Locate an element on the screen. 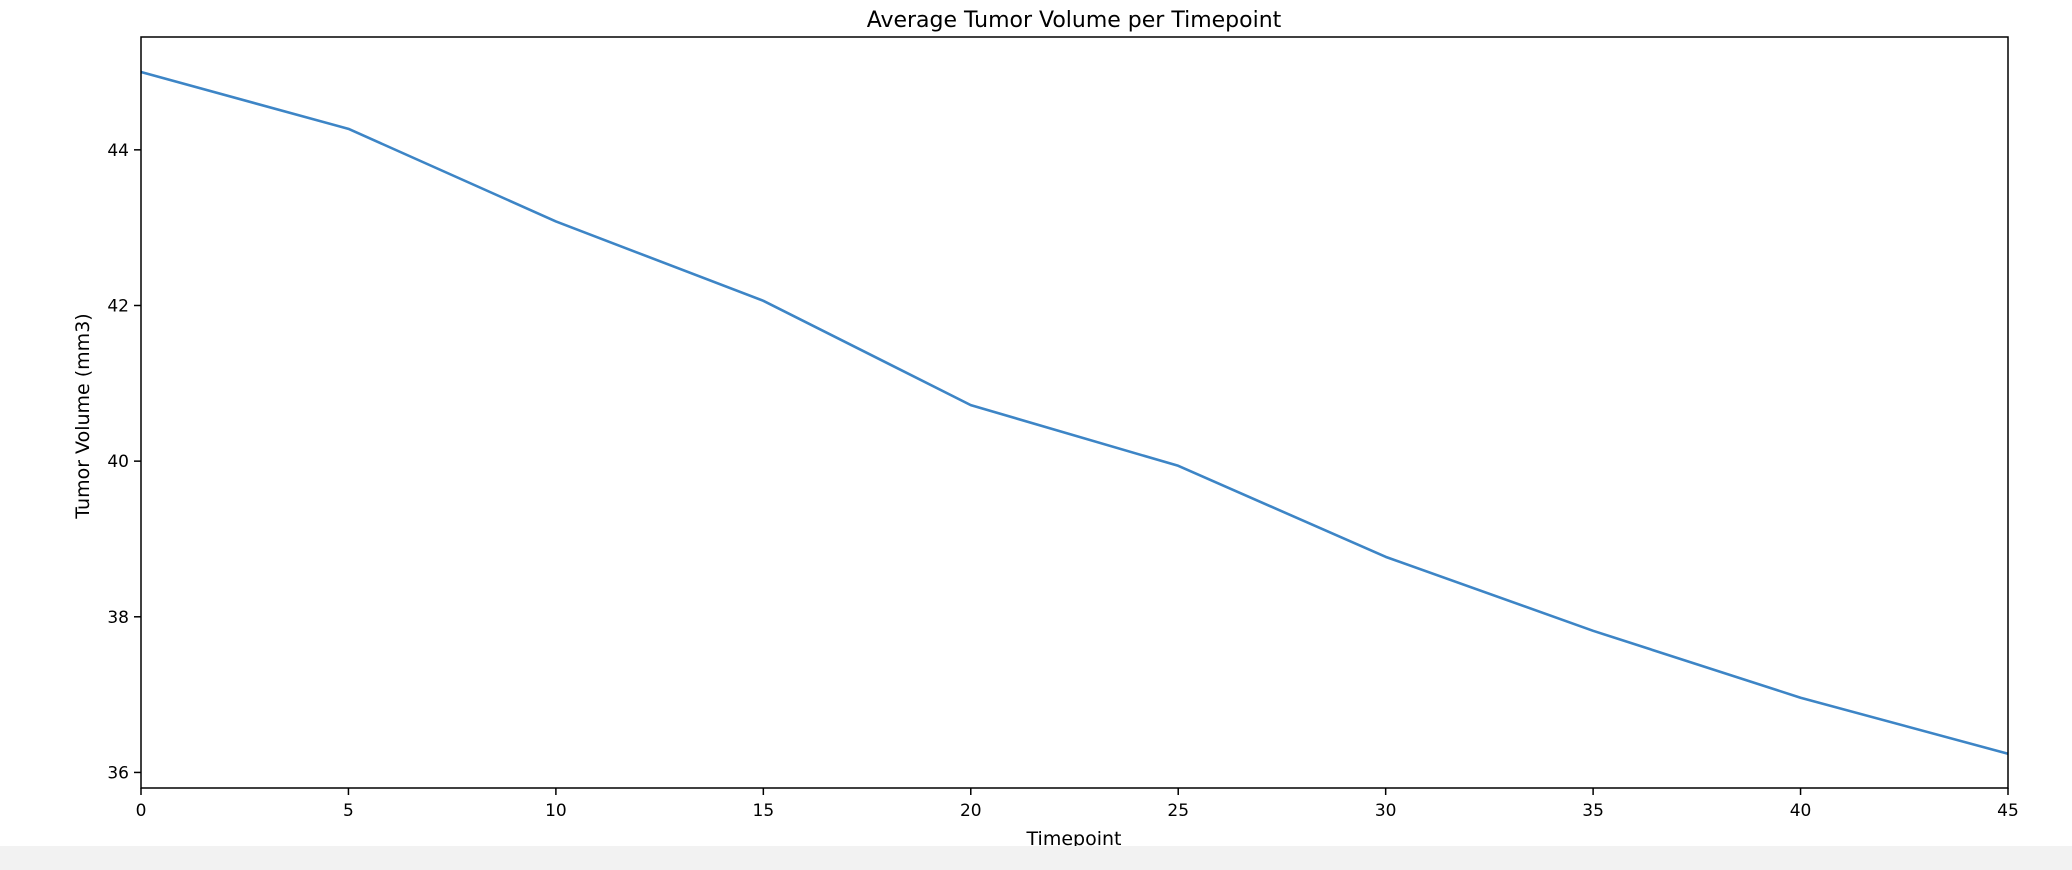  y-tick-label: 36 is located at coordinates (118, 773).